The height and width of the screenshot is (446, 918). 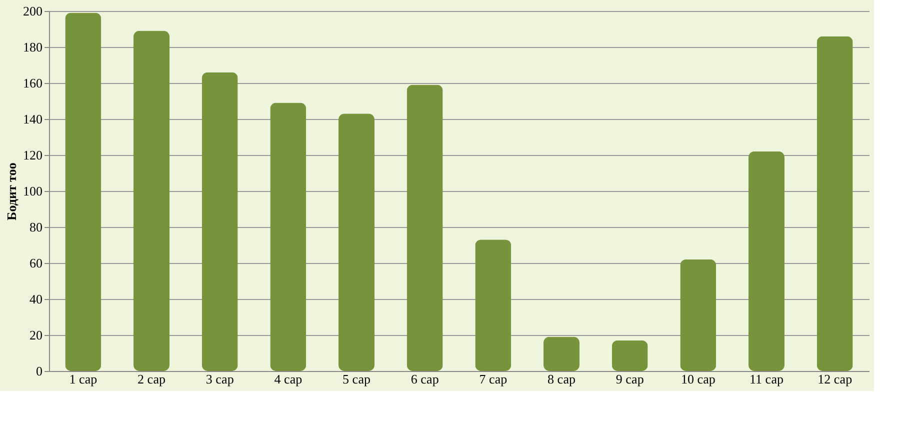 What do you see at coordinates (698, 379) in the screenshot?
I see `x-tick-label: 10 сар` at bounding box center [698, 379].